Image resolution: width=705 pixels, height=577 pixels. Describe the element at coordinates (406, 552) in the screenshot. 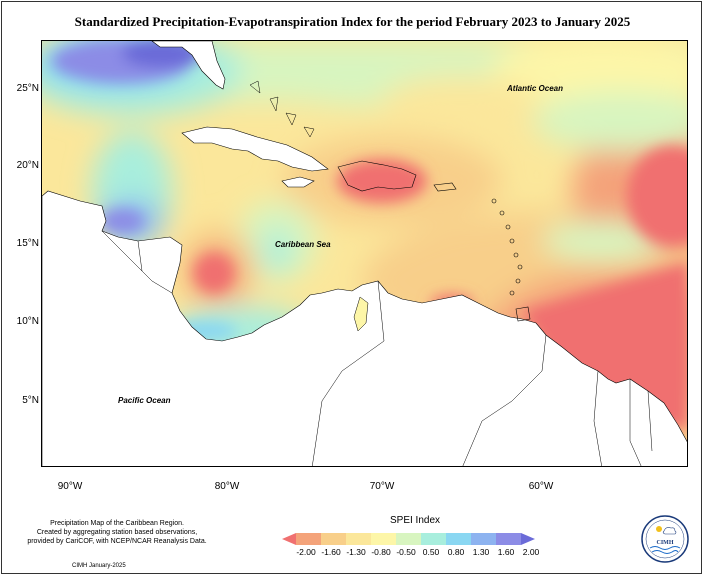

I see `legend-tick-5: -0.50` at that location.